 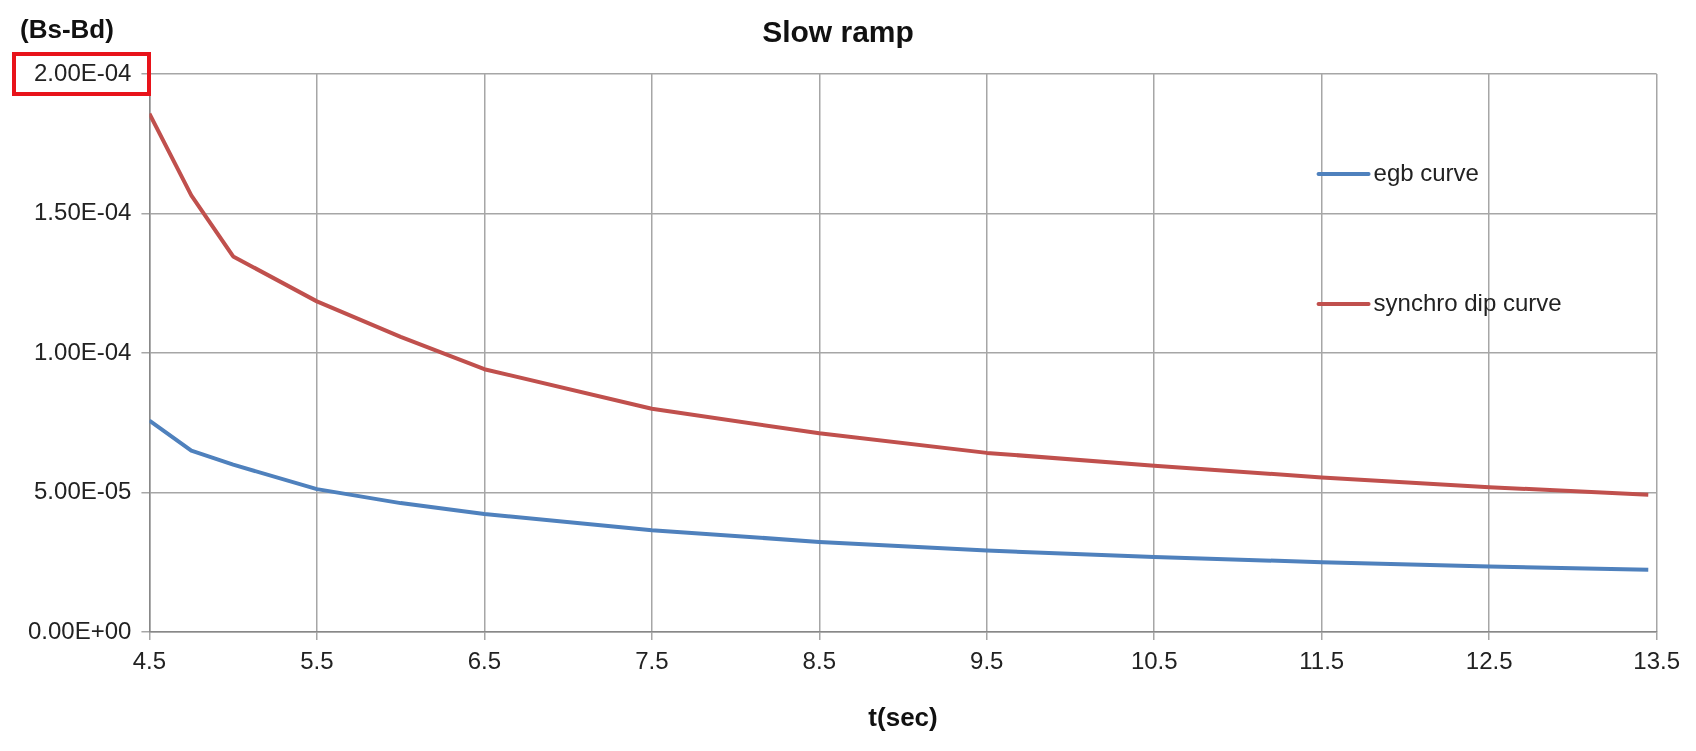 I want to click on x-tick-label: 9.5, so click(x=987, y=661).